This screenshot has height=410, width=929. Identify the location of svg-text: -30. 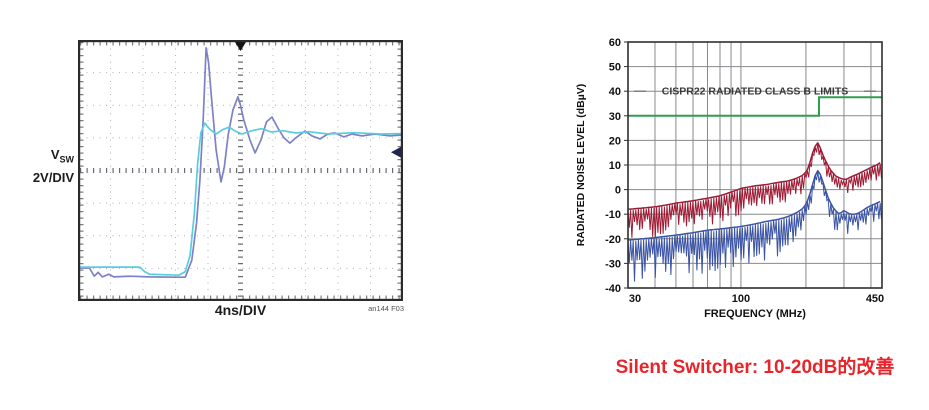
(613, 264).